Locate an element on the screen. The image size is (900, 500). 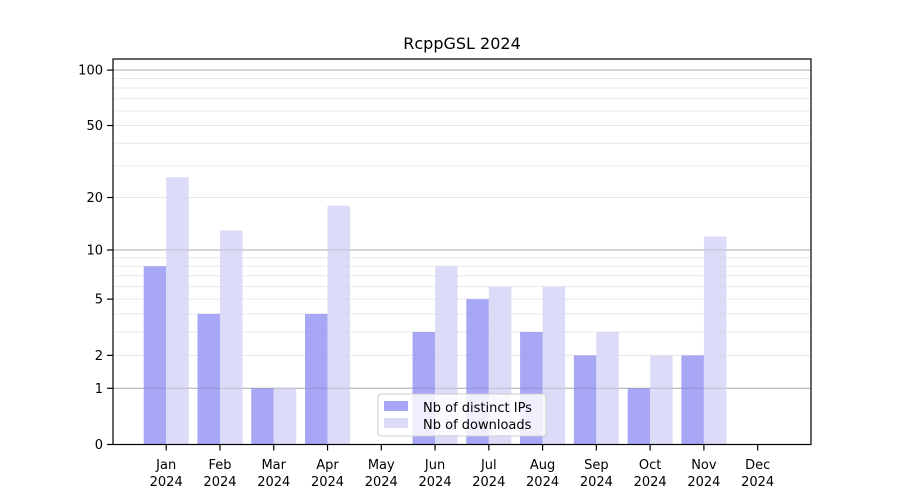
y-tick-label: 1 is located at coordinates (99, 389).